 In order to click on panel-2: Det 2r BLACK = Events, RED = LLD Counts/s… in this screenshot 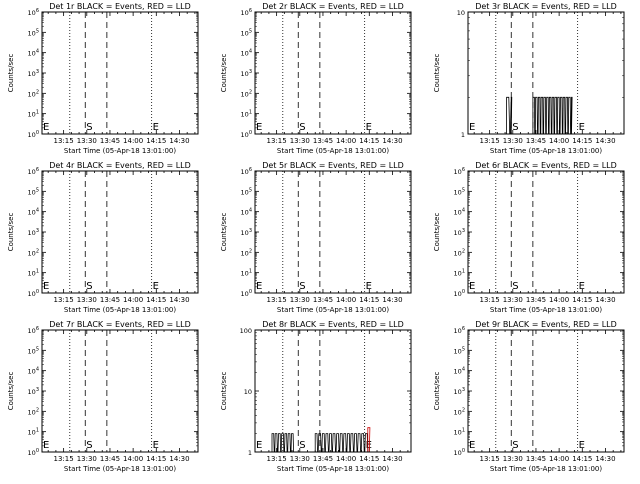, I will do `click(316, 78)`.